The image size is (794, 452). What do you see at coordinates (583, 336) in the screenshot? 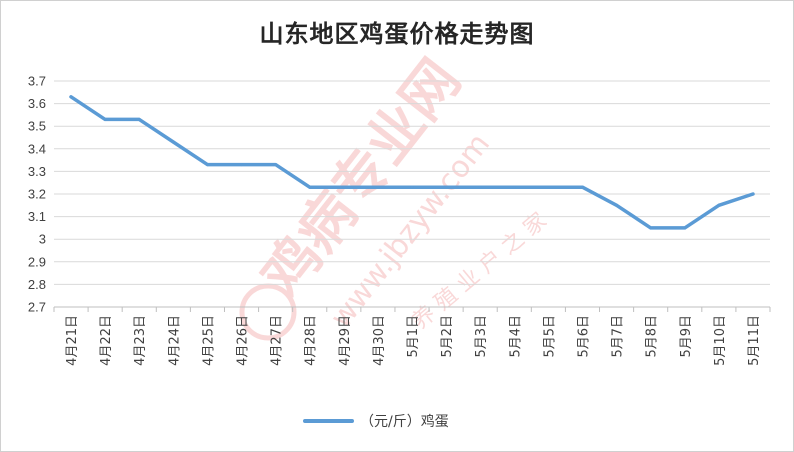
I see `x-tick-label: 5月6日` at bounding box center [583, 336].